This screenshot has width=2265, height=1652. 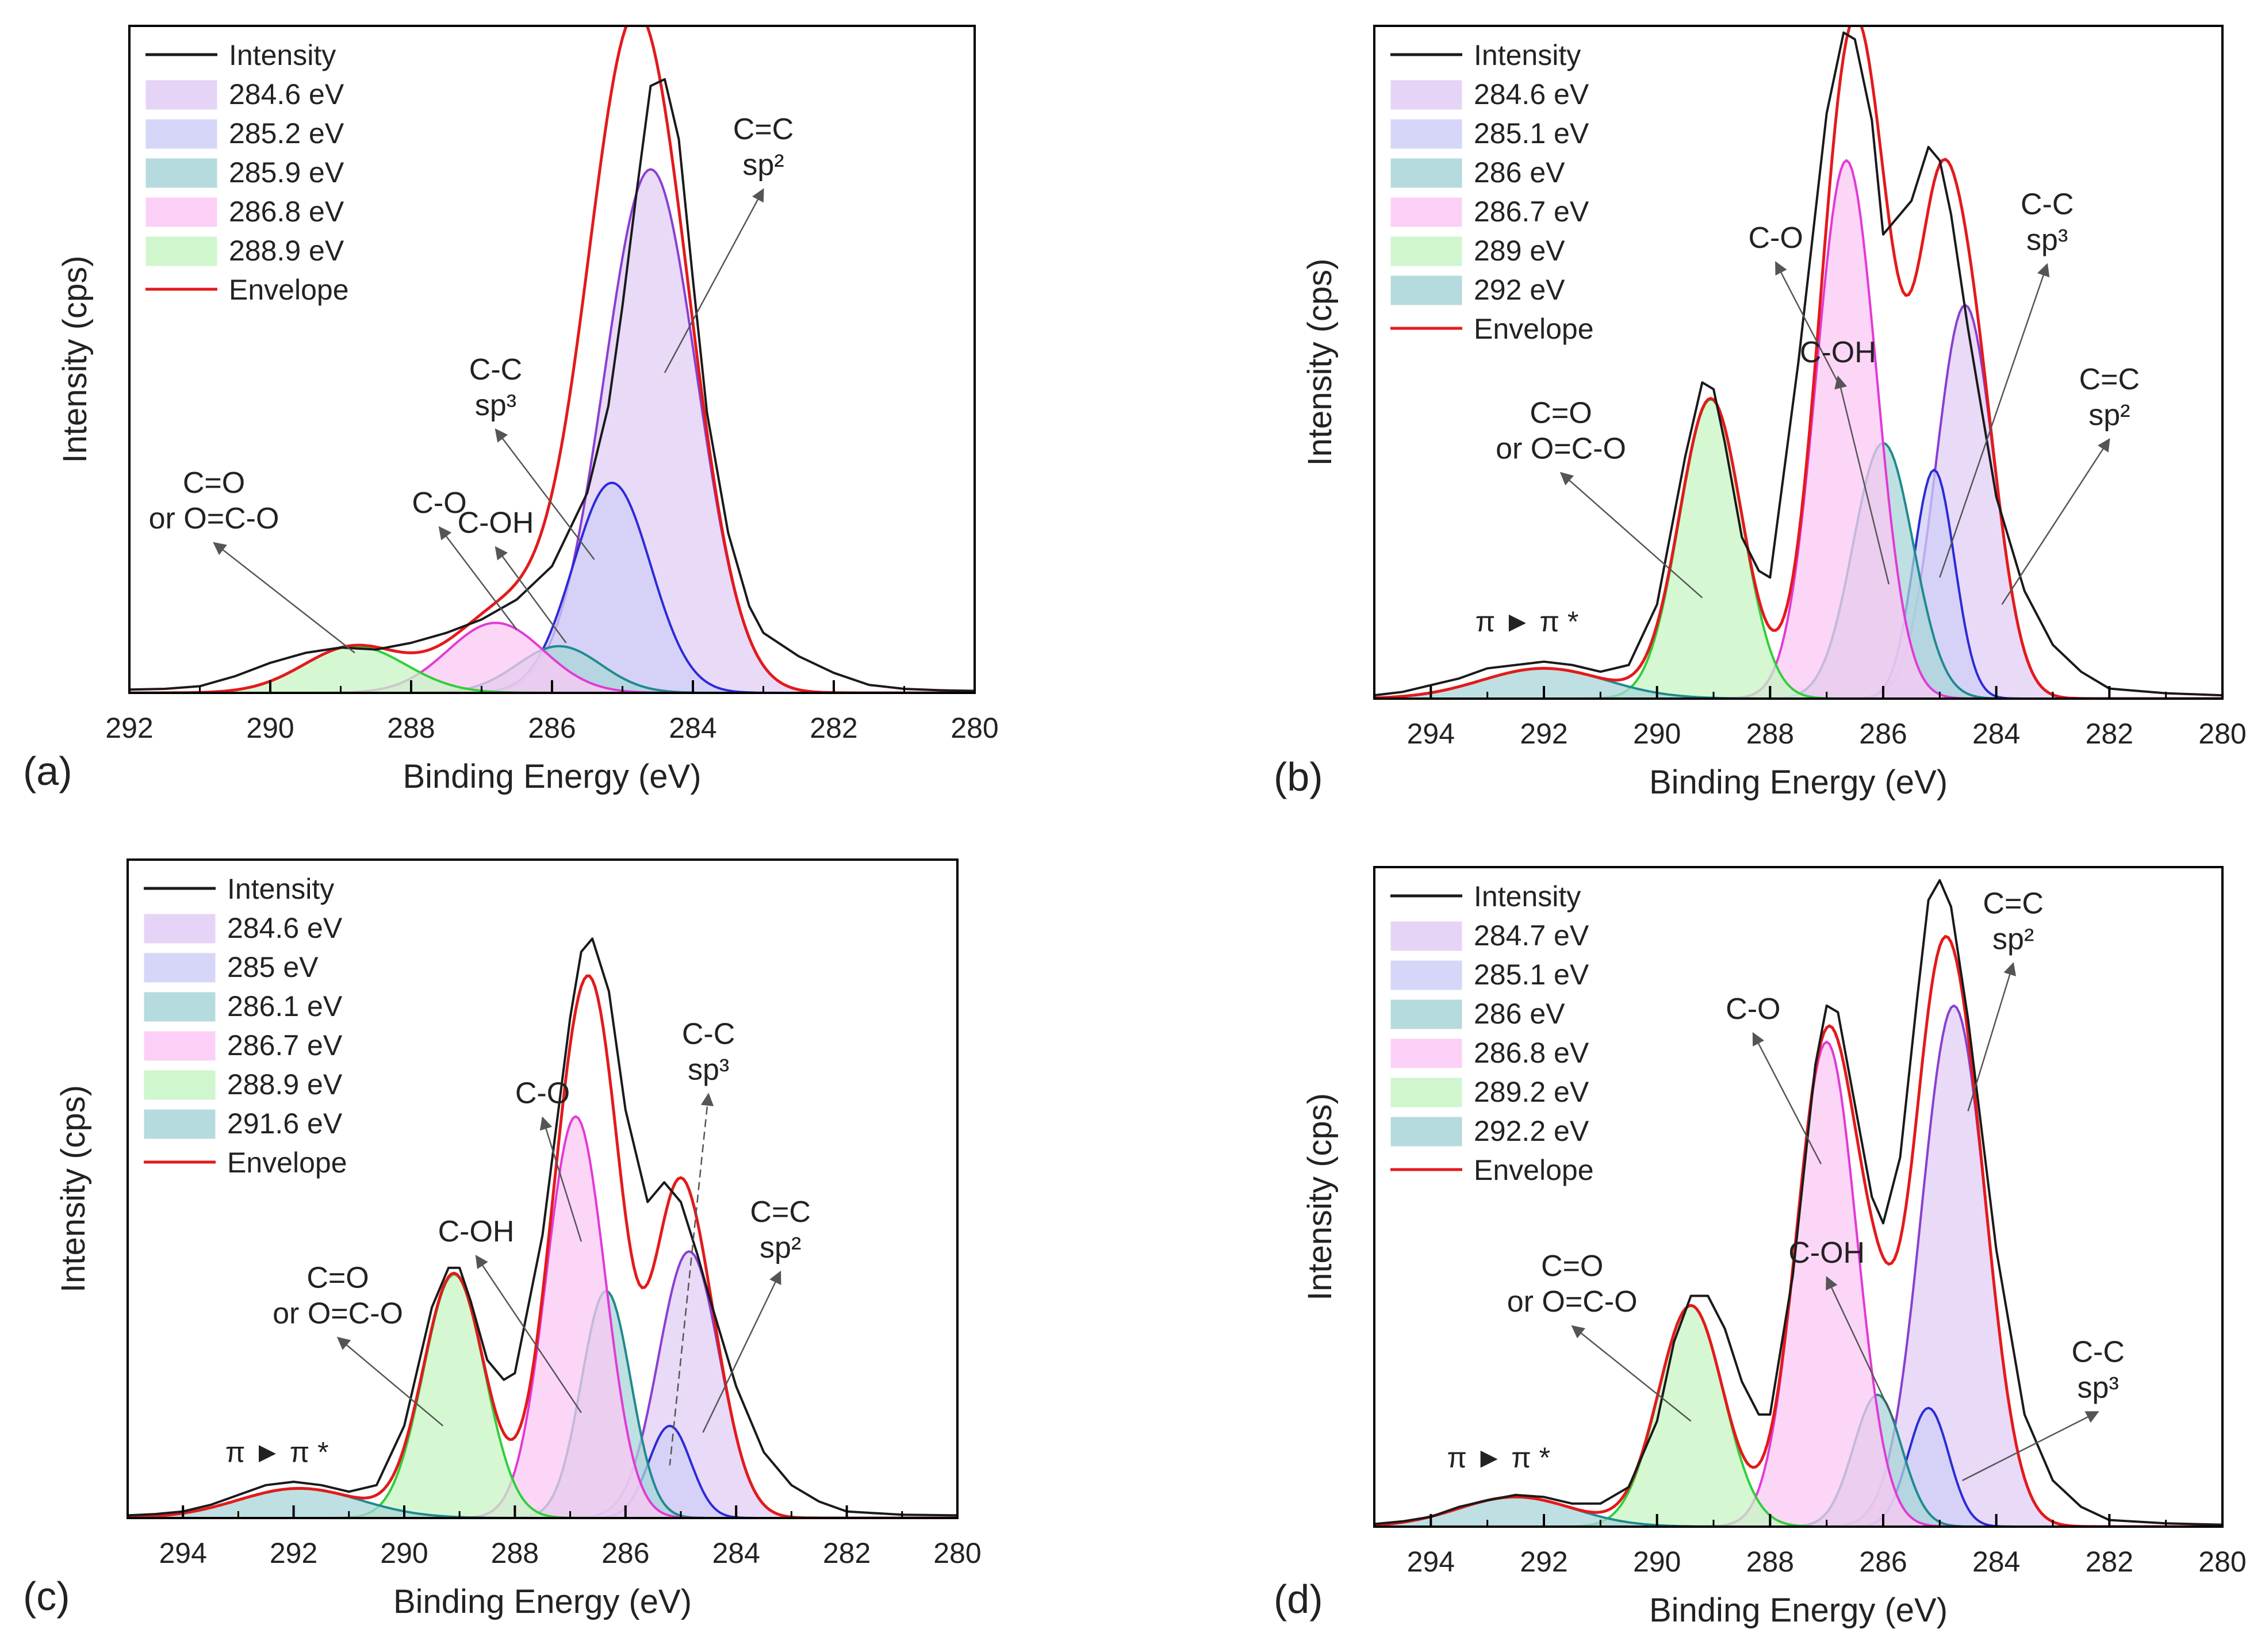 I want to click on legend-item-component: 288.9 eV, so click(x=243, y=1084).